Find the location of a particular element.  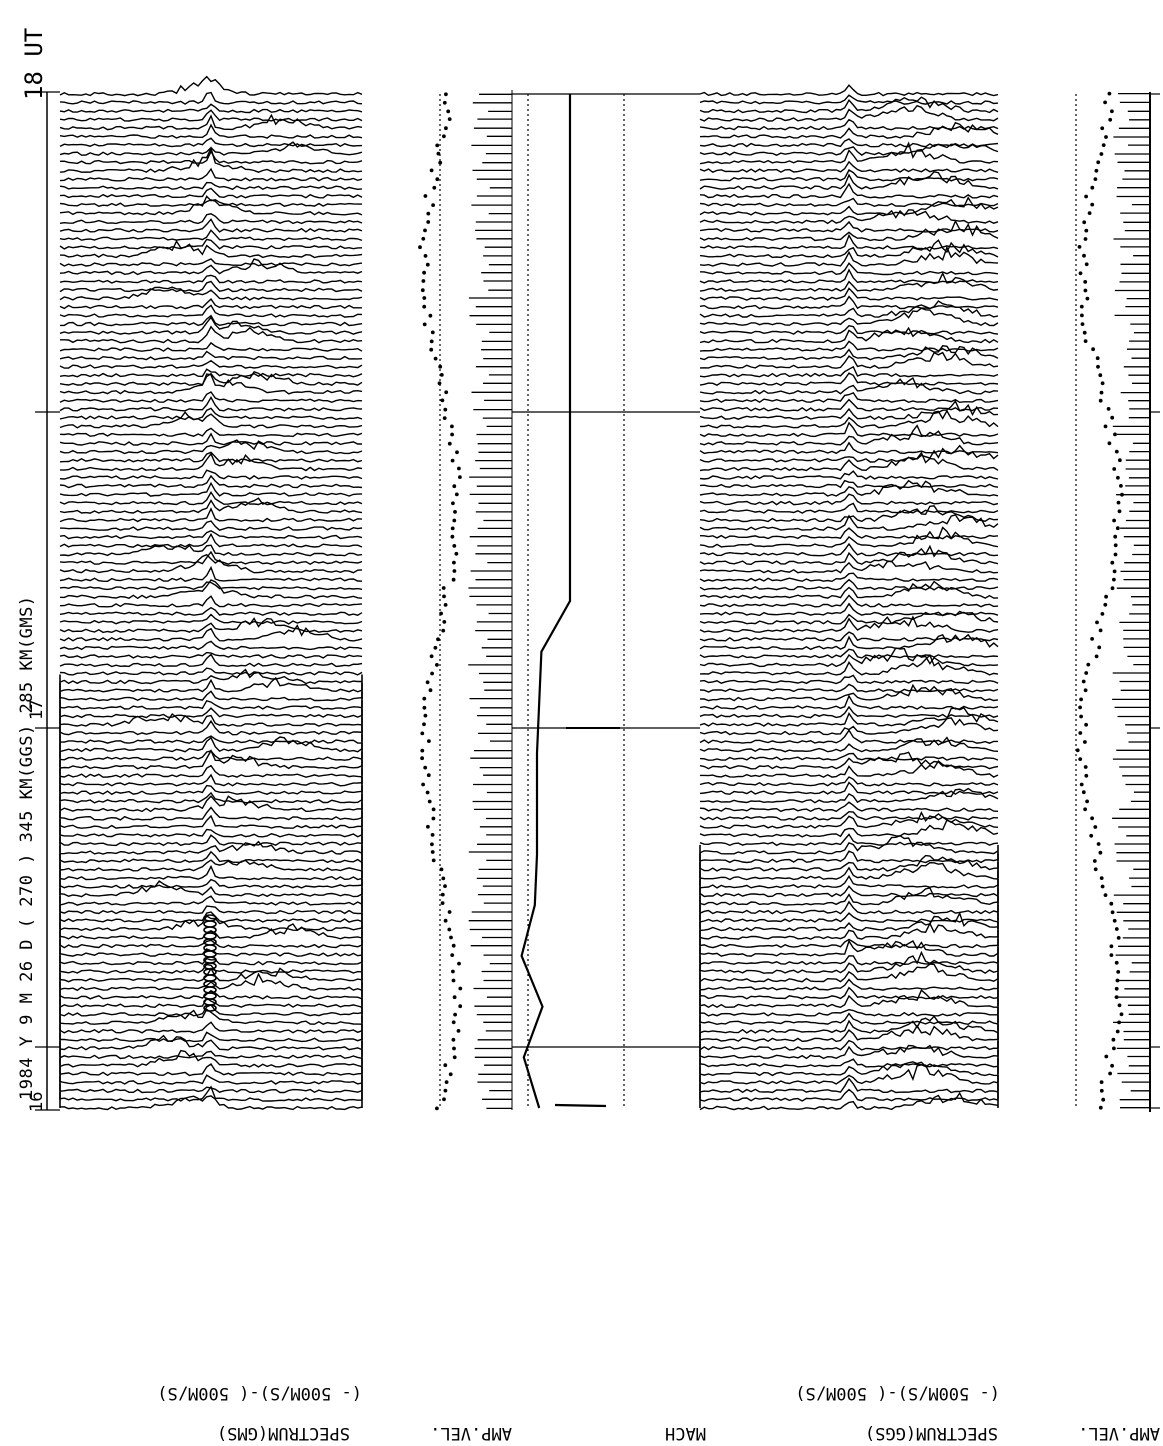

time-tick-18: 18 UT is located at coordinates (34, 64).